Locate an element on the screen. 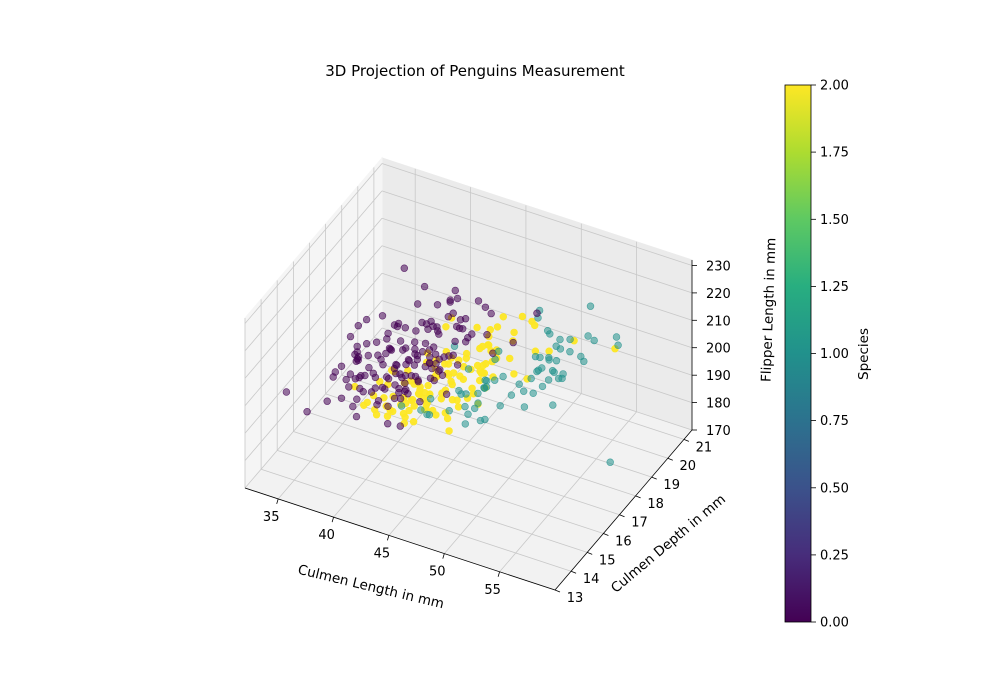  z-tick-label: 220 is located at coordinates (718, 294).